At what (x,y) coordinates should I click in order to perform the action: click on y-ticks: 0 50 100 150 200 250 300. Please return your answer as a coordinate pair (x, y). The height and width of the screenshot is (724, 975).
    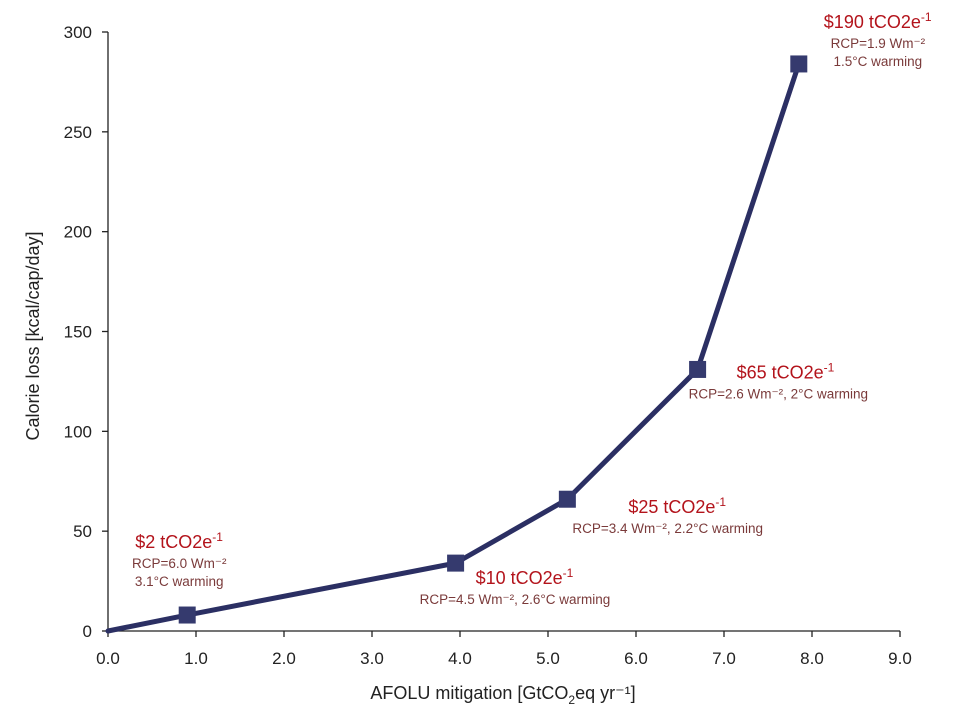
    Looking at the image, I should click on (86, 332).